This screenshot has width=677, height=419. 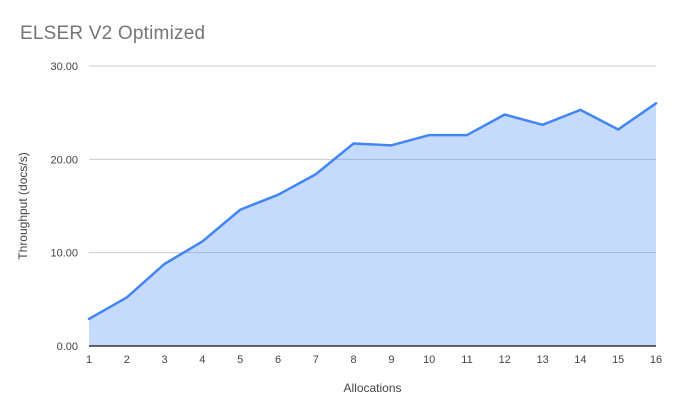 What do you see at coordinates (64, 67) in the screenshot?
I see `y-tick-label: 30.00` at bounding box center [64, 67].